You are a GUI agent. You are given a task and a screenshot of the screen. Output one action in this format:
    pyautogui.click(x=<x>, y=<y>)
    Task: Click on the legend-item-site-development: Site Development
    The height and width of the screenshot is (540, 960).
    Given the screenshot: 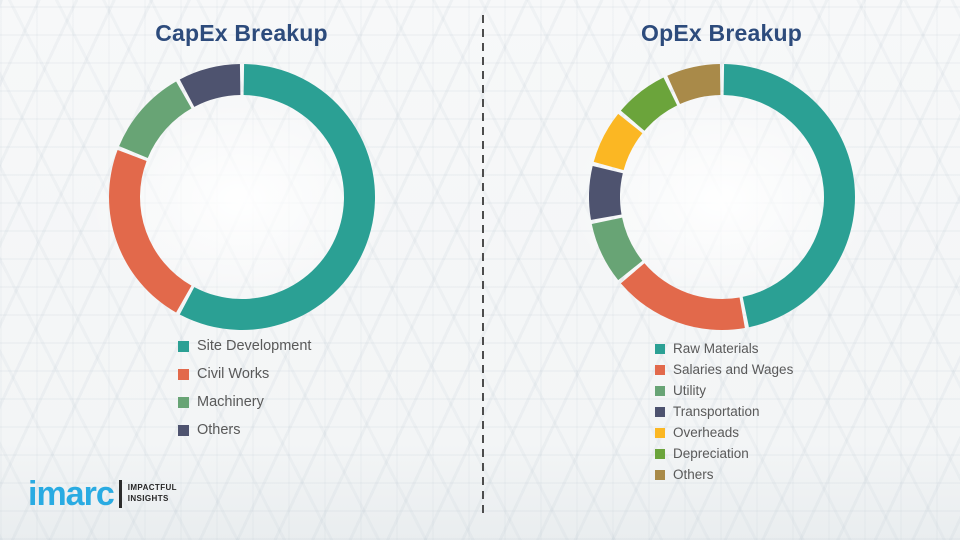 What is the action you would take?
    pyautogui.click(x=244, y=346)
    